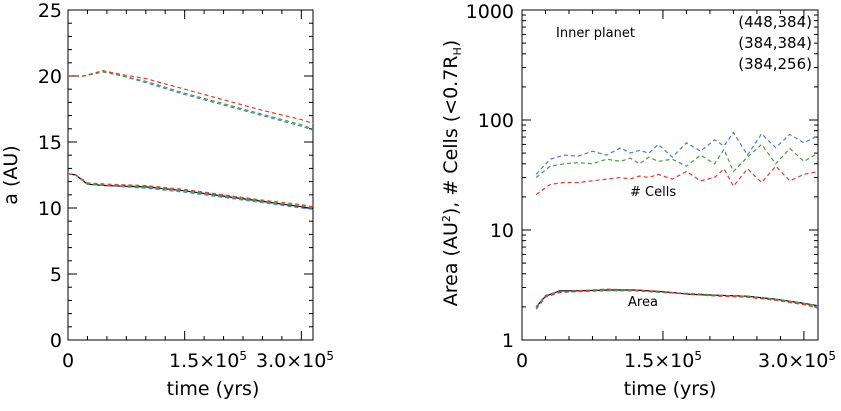 Image resolution: width=841 pixels, height=411 pixels. What do you see at coordinates (496, 121) in the screenshot?
I see `right-y-tick-label: 100` at bounding box center [496, 121].